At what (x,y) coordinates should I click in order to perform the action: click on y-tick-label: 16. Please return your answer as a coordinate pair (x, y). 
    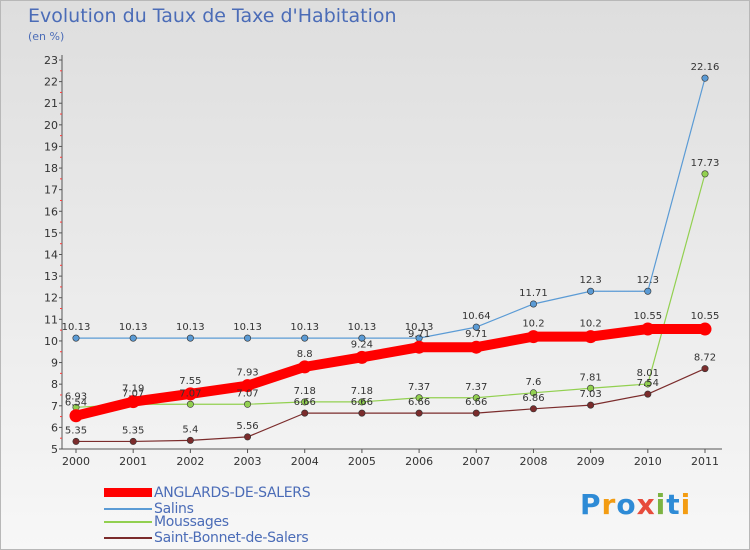
    Looking at the image, I should click on (51, 211).